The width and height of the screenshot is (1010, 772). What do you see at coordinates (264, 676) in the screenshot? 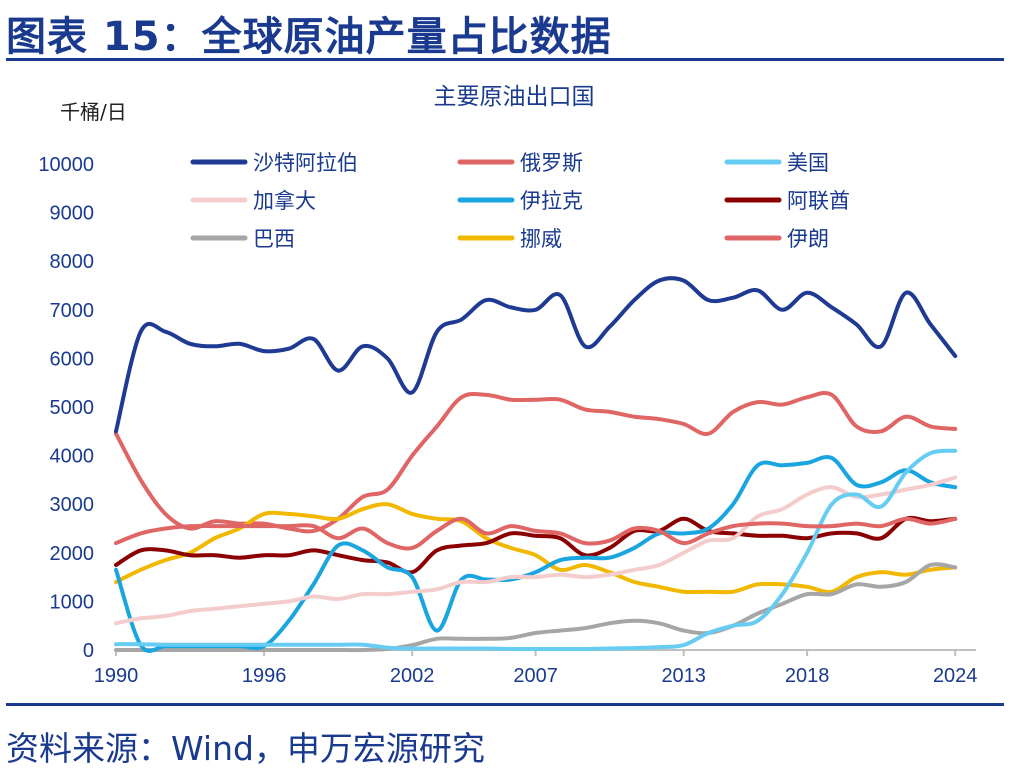
I see `x-tick-label: 1996` at bounding box center [264, 676].